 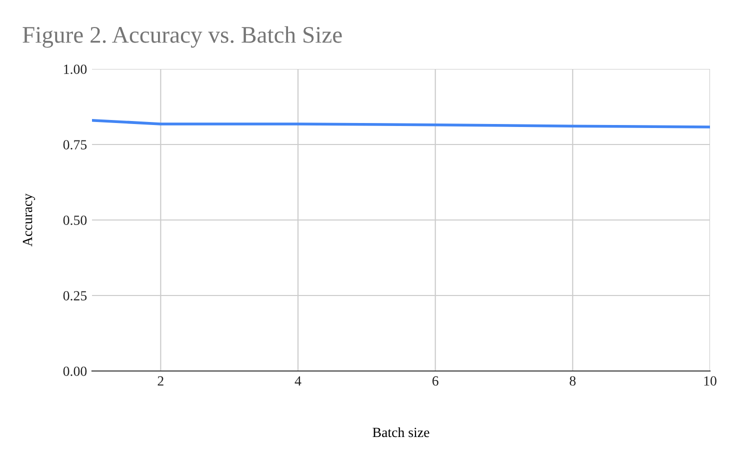 I want to click on line-series, so click(x=401, y=123).